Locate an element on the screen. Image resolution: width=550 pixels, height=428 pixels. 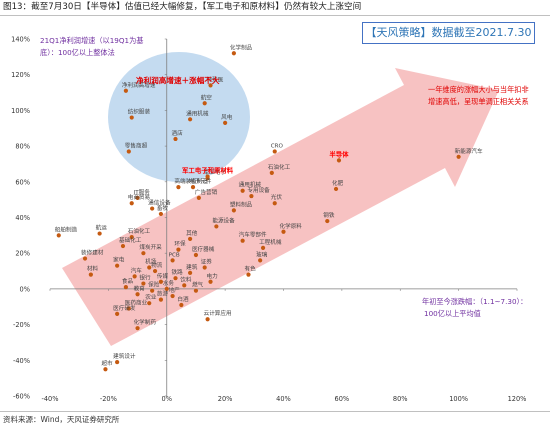
highlight-circle is located at coordinates (179, 117).